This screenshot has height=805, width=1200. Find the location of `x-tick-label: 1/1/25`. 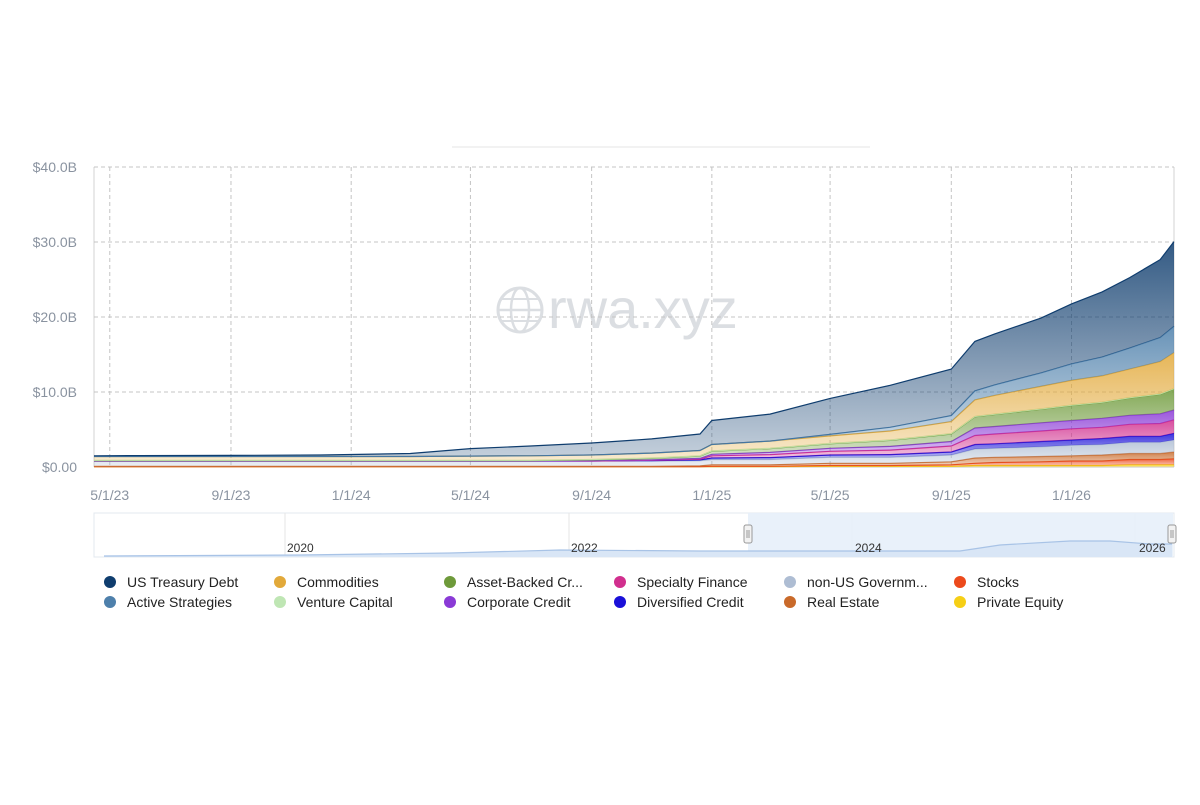

x-tick-label: 1/1/25 is located at coordinates (711, 495).